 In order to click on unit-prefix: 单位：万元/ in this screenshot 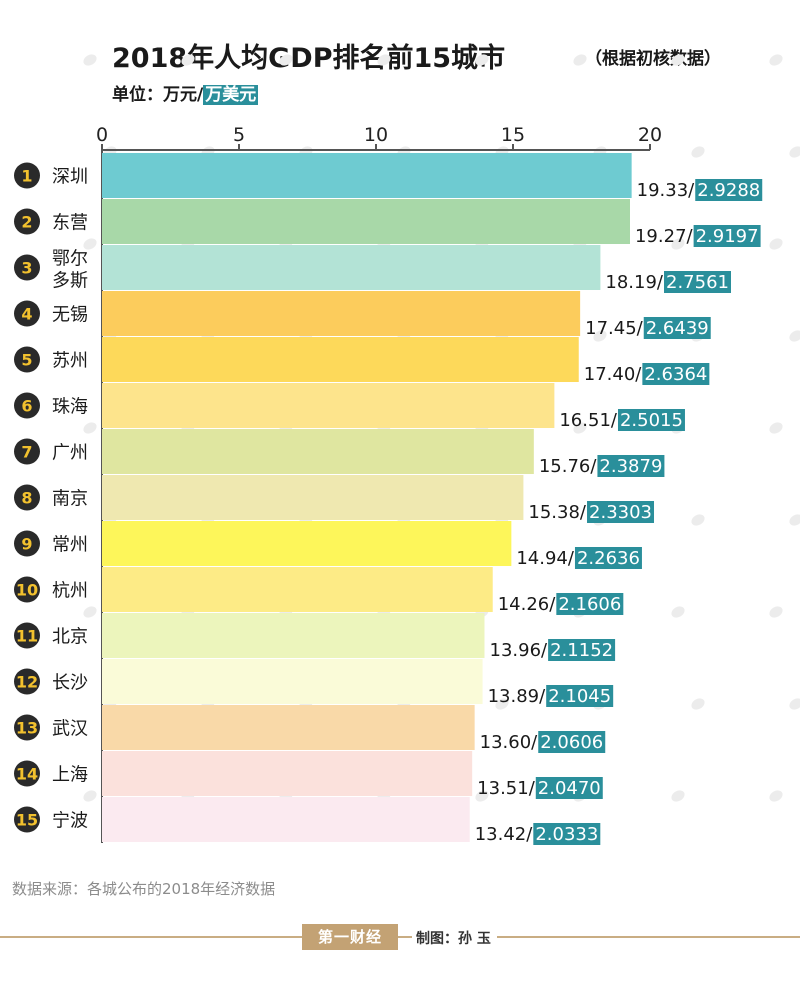, I will do `click(158, 95)`.